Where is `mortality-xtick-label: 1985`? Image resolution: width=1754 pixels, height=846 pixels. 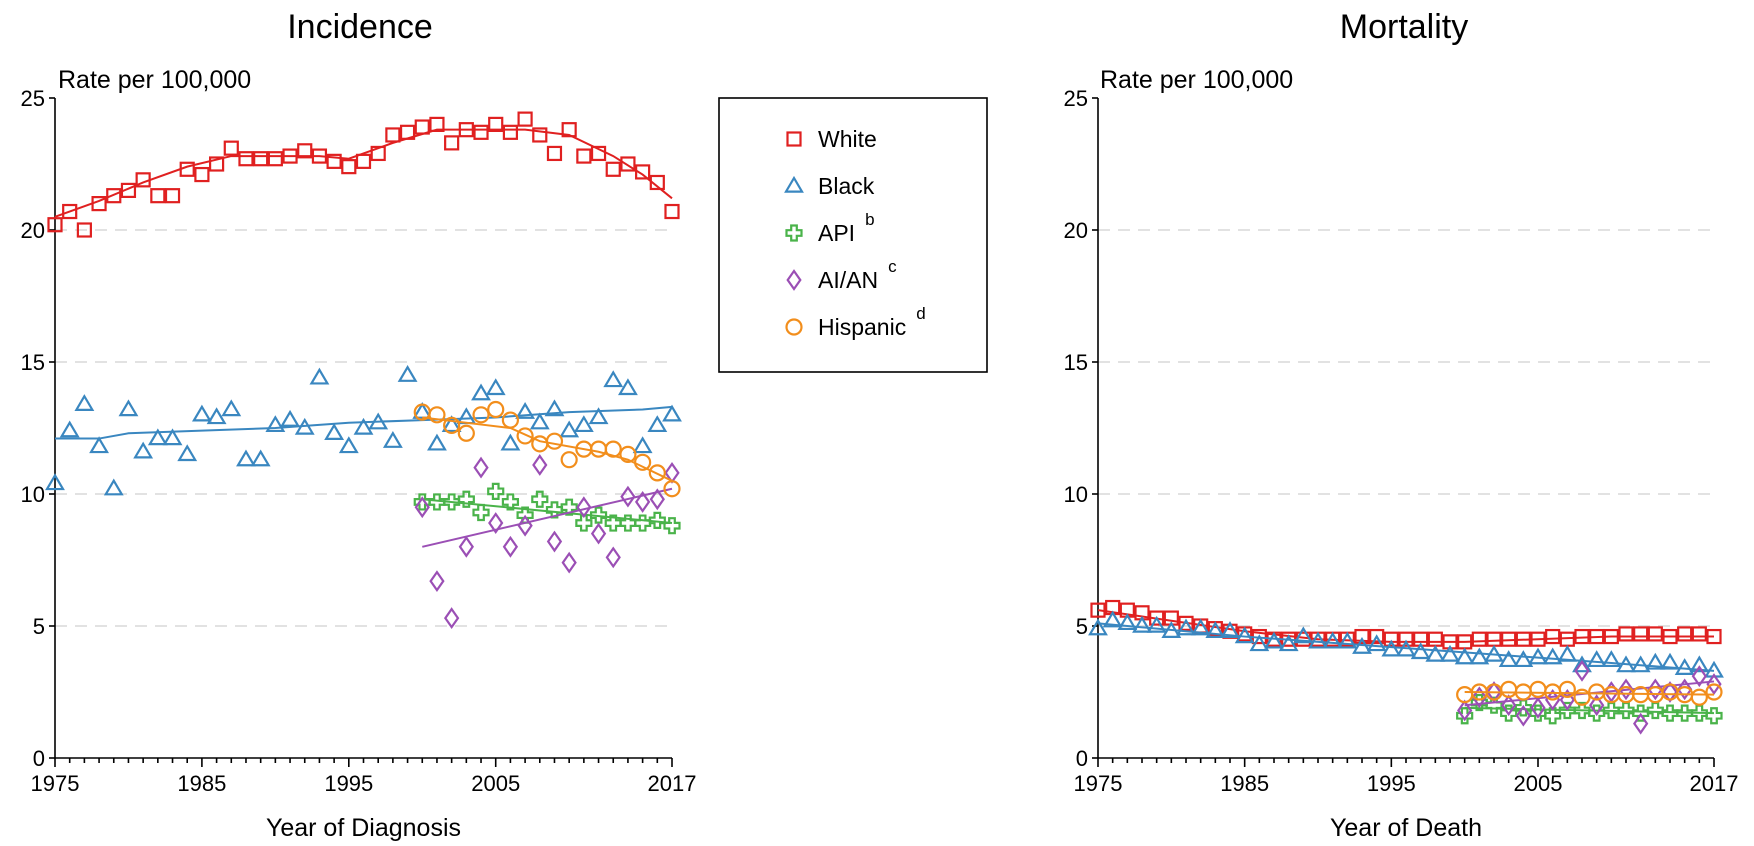
mortality-xtick-label: 1985 is located at coordinates (1244, 783).